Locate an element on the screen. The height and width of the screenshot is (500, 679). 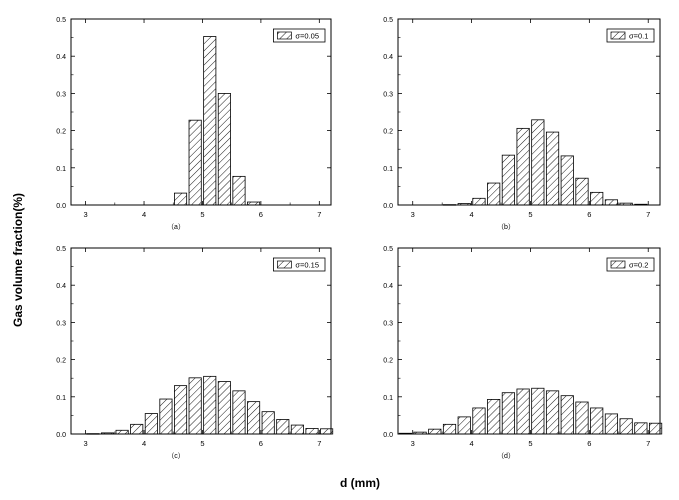
legend-label: σ=0.05 is located at coordinates (307, 36).